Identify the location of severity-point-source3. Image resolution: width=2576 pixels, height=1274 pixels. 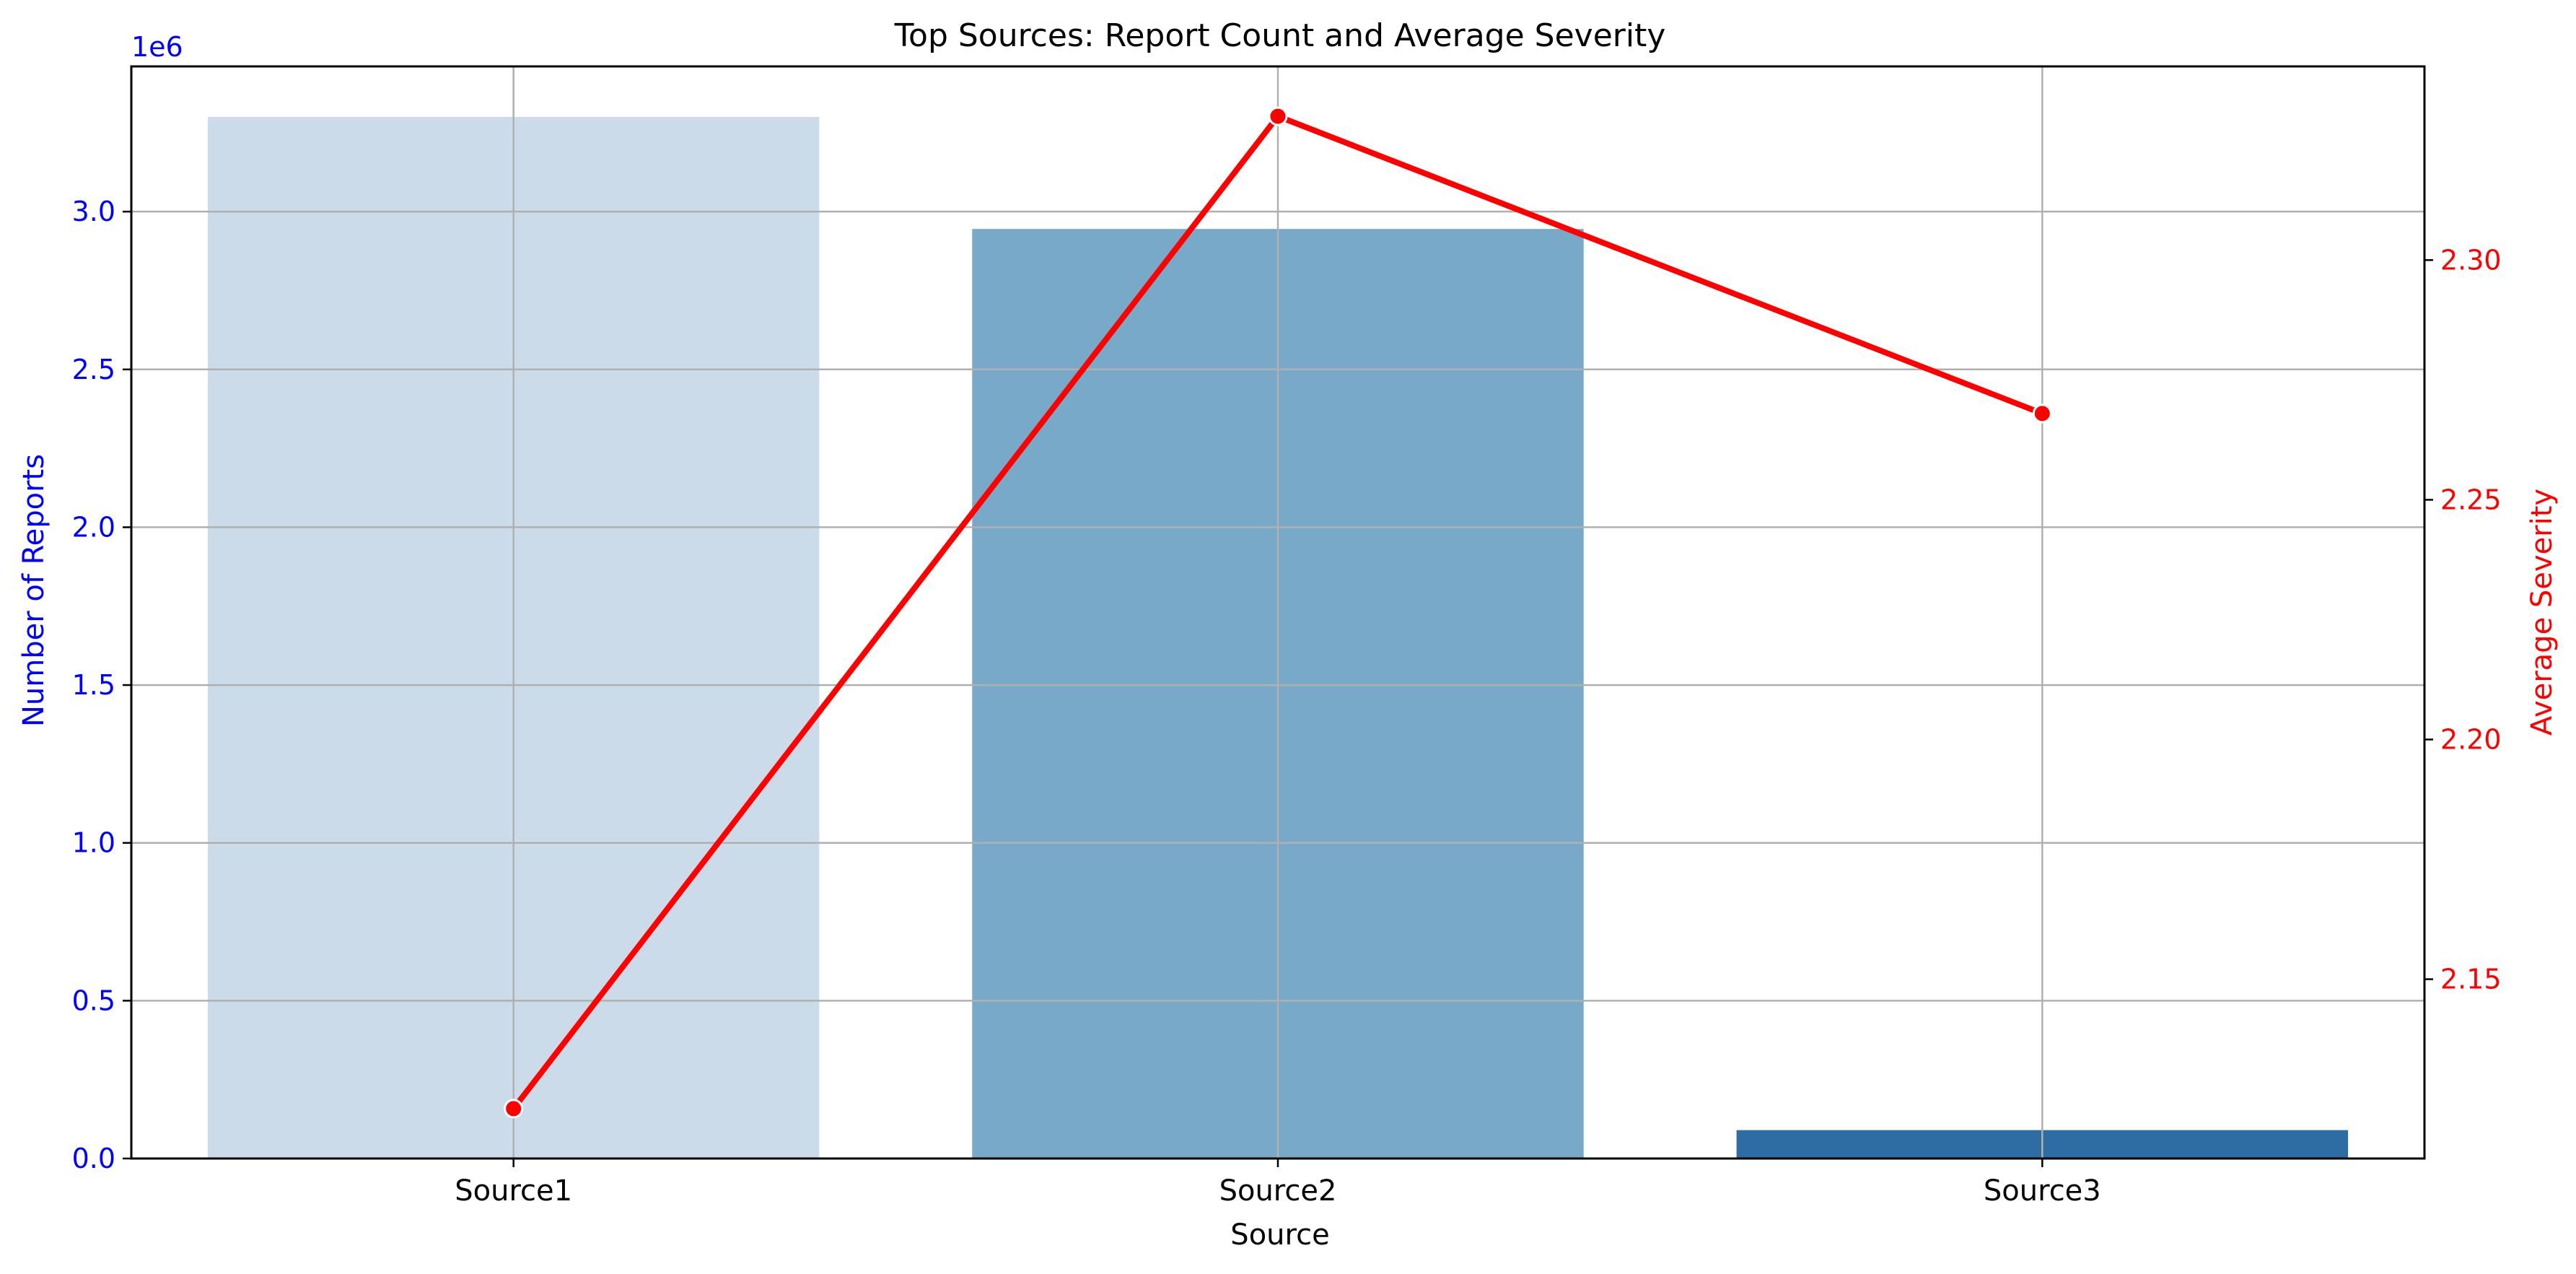
(2042, 414).